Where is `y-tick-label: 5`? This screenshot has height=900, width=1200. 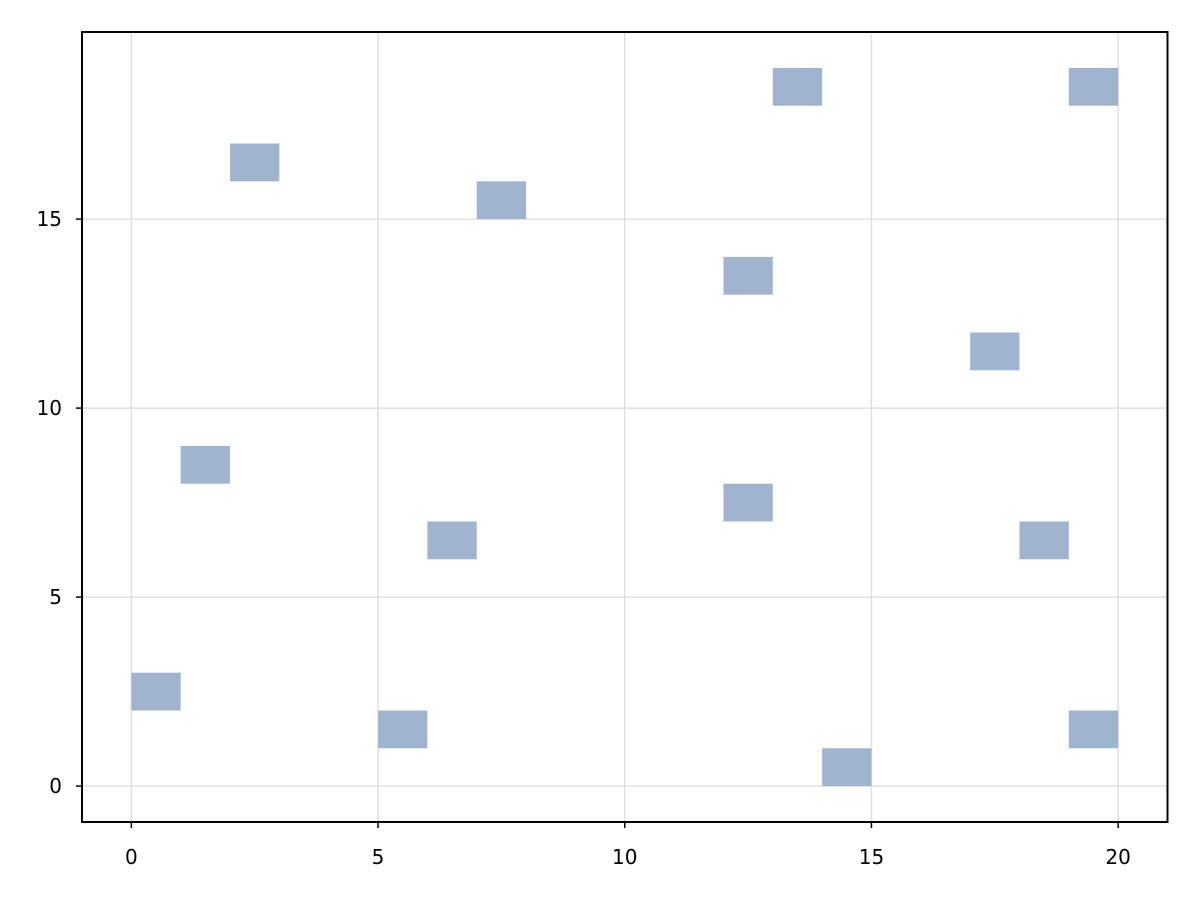
y-tick-label: 5 is located at coordinates (55, 597).